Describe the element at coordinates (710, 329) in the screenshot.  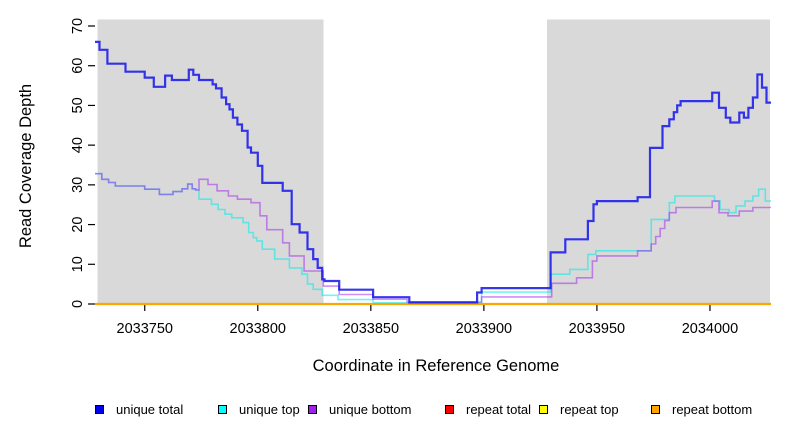
I see `x-tick-label: 2034000` at that location.